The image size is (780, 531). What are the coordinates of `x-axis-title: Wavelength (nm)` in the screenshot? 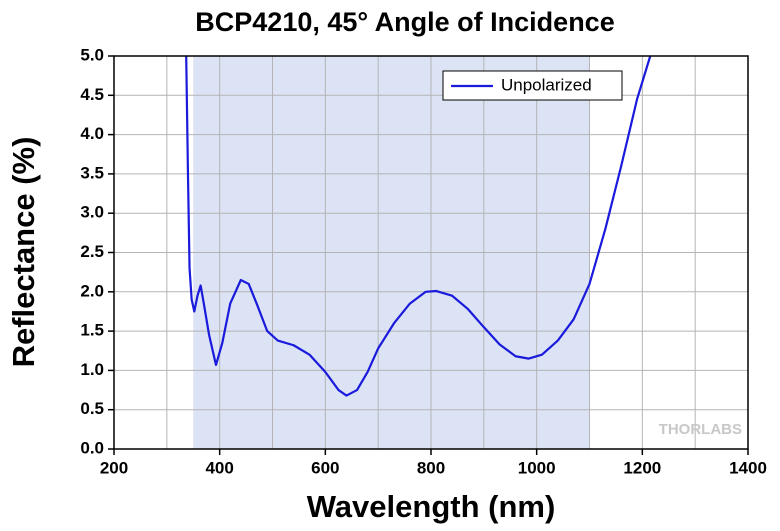 It's located at (431, 506).